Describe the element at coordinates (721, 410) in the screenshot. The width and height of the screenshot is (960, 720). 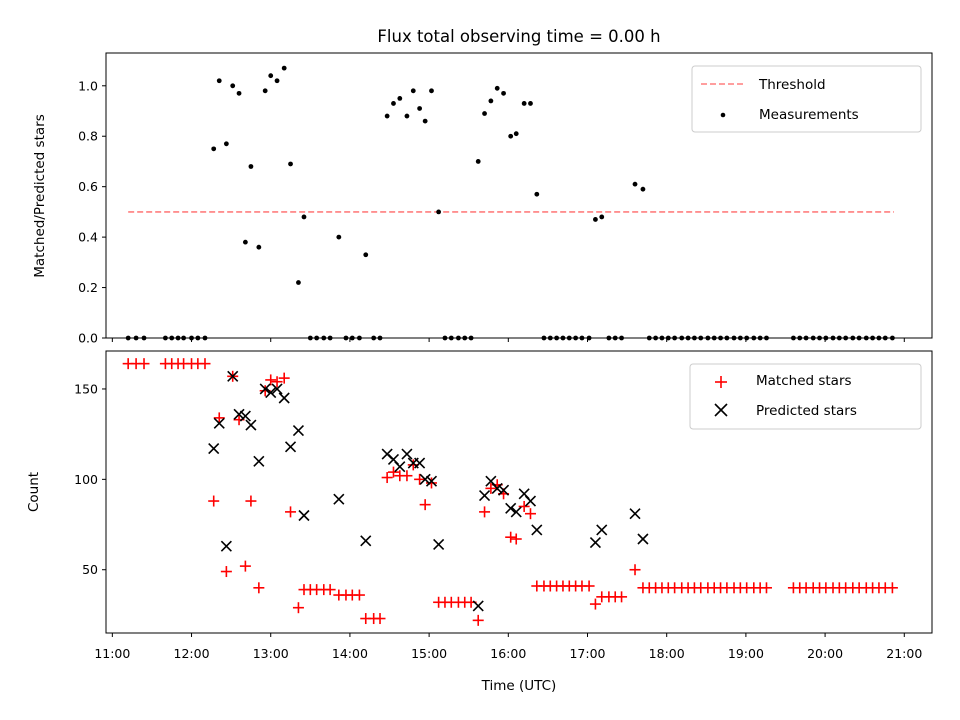
I see `legend-predicted-swatch` at that location.